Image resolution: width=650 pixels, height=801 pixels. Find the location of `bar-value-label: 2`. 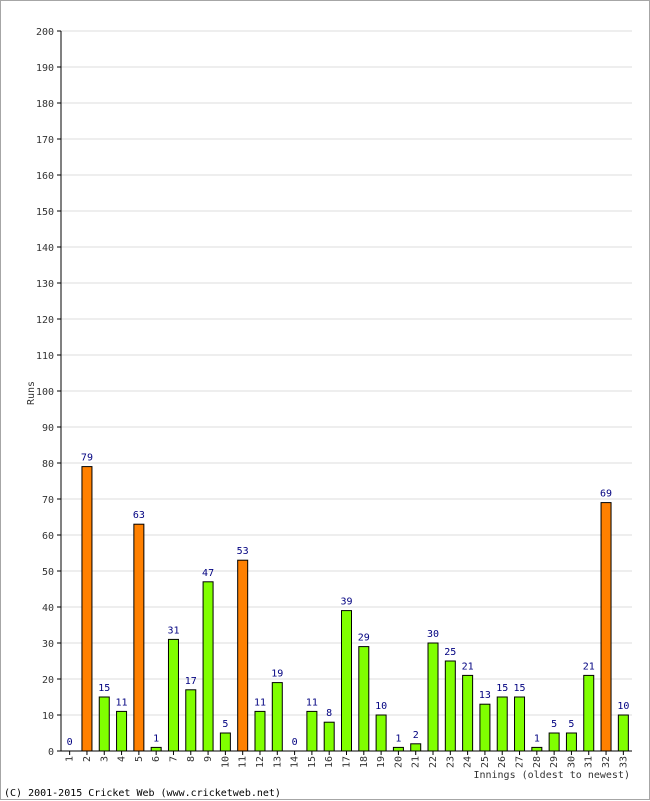

bar-value-label: 2 is located at coordinates (416, 735).